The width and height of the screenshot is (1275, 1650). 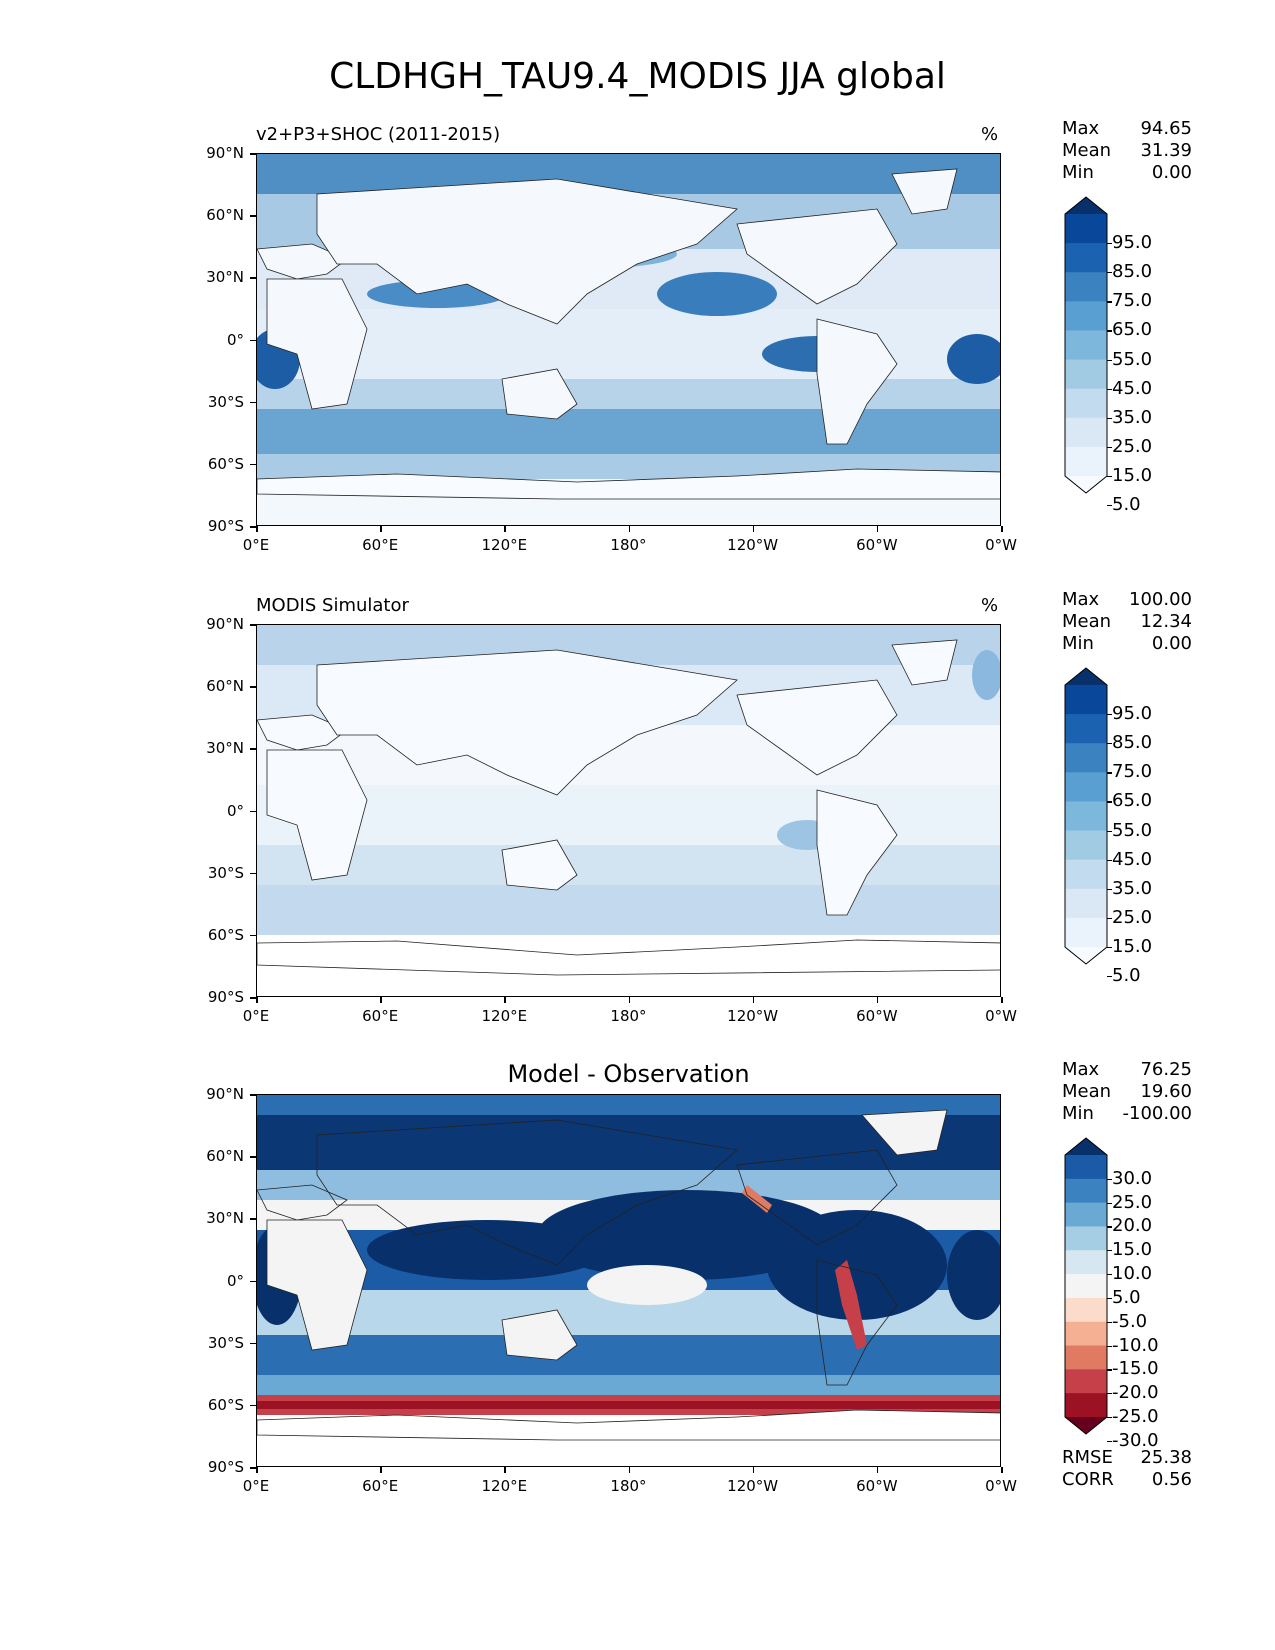 I want to click on colorbar-label: 10.0, so click(x=1132, y=1274).